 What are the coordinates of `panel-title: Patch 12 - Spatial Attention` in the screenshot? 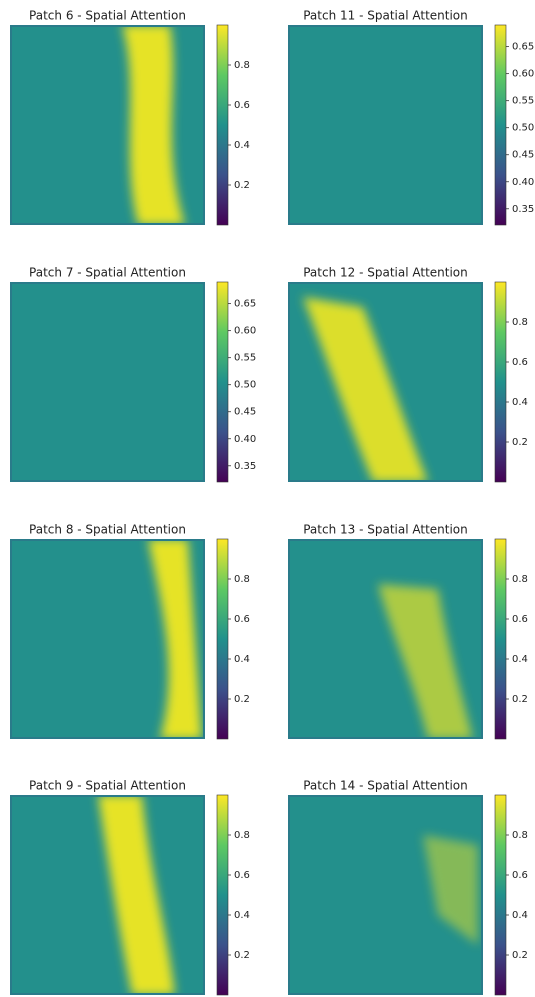 It's located at (385, 273).